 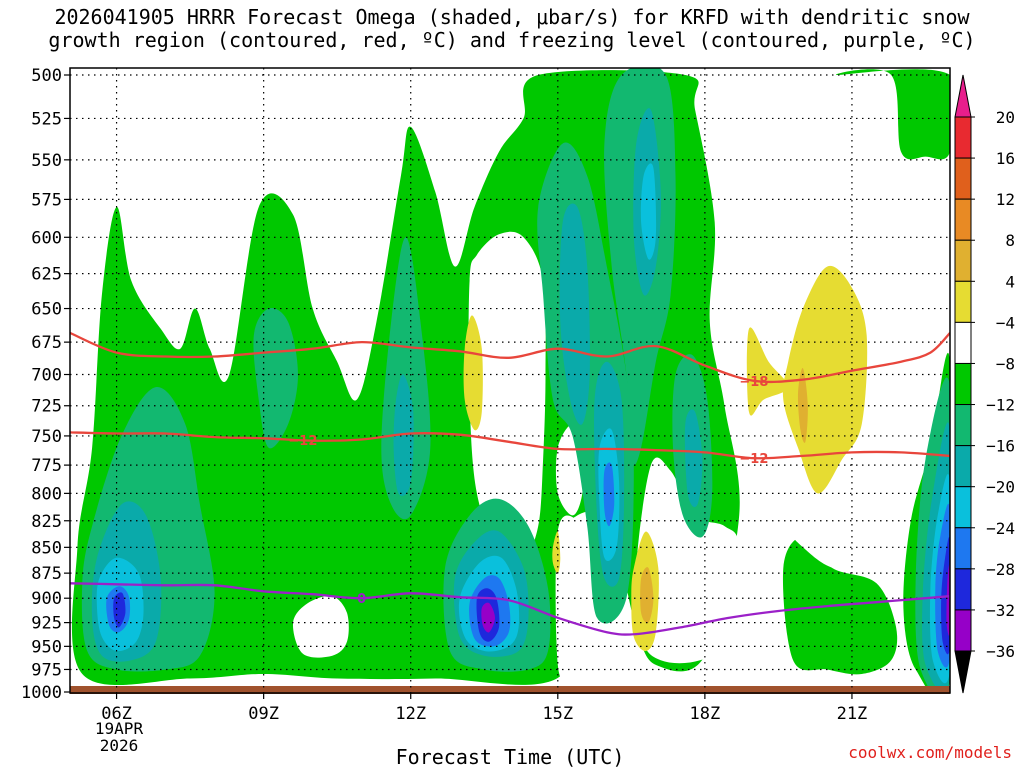 I want to click on x-tick-label-18Z: 18Z, so click(x=705, y=714).